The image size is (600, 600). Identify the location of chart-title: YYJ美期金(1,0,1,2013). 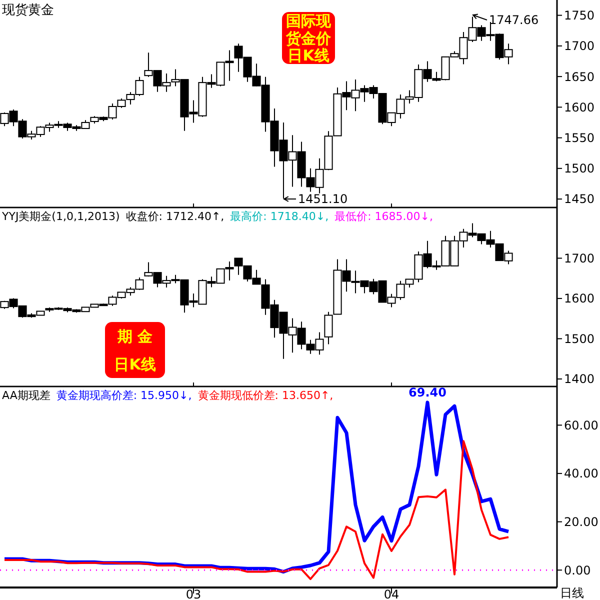
(60, 216).